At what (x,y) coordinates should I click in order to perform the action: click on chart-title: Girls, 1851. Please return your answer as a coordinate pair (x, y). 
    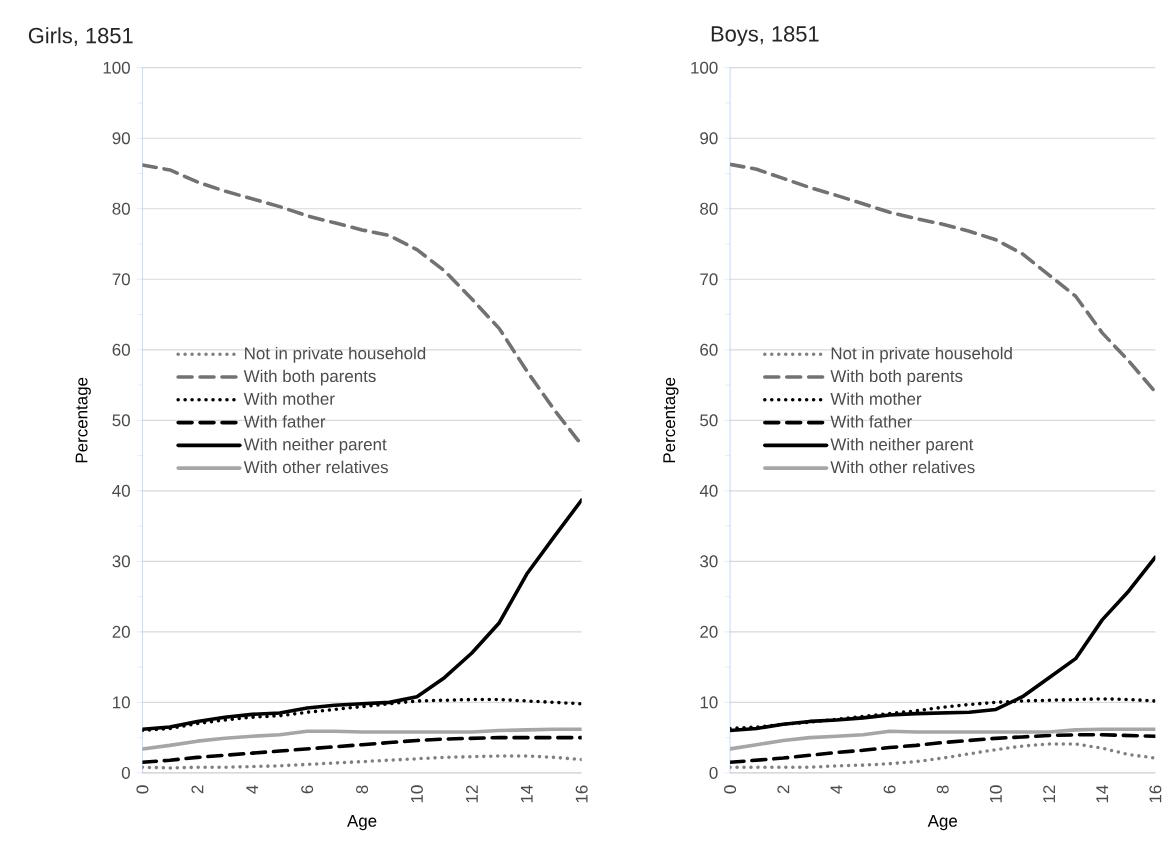
    Looking at the image, I should click on (80, 37).